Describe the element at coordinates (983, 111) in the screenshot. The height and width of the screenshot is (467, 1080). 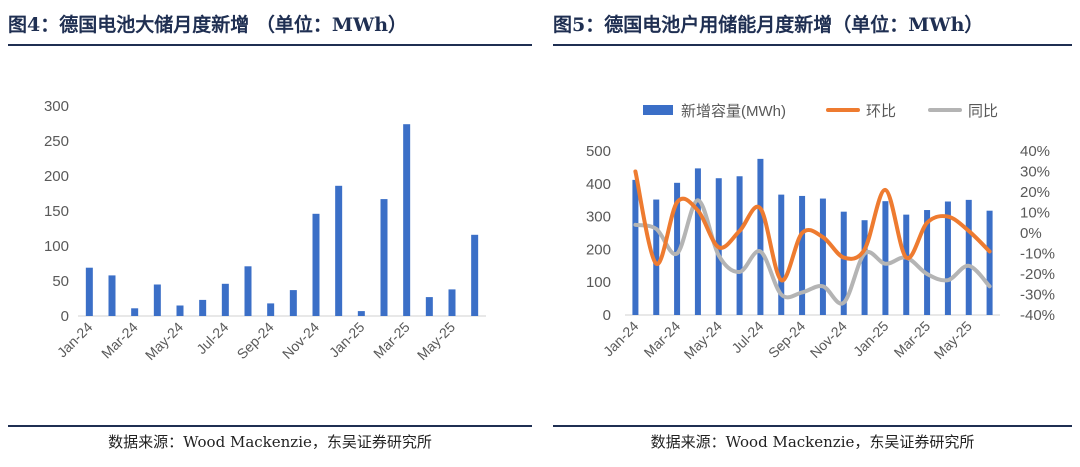
I see `legend-label: 同比` at that location.